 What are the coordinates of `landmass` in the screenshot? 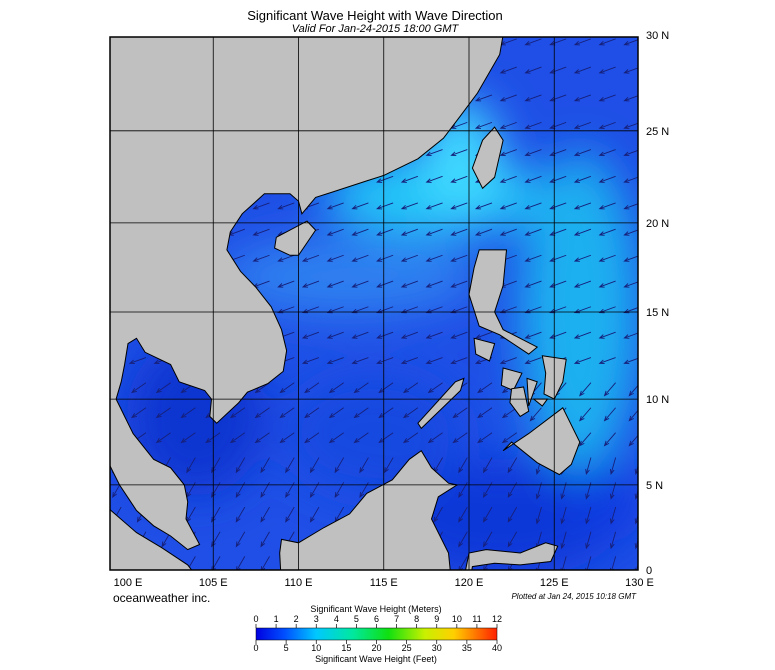 It's located at (541, 441).